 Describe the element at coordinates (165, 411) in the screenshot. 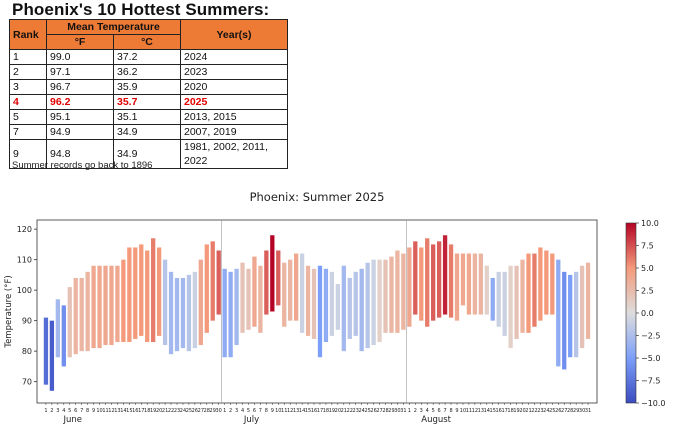

I see `x-tick-label: 21` at that location.